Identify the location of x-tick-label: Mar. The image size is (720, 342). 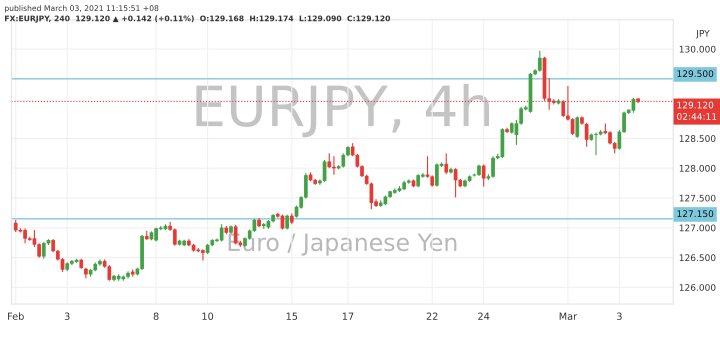
(569, 316).